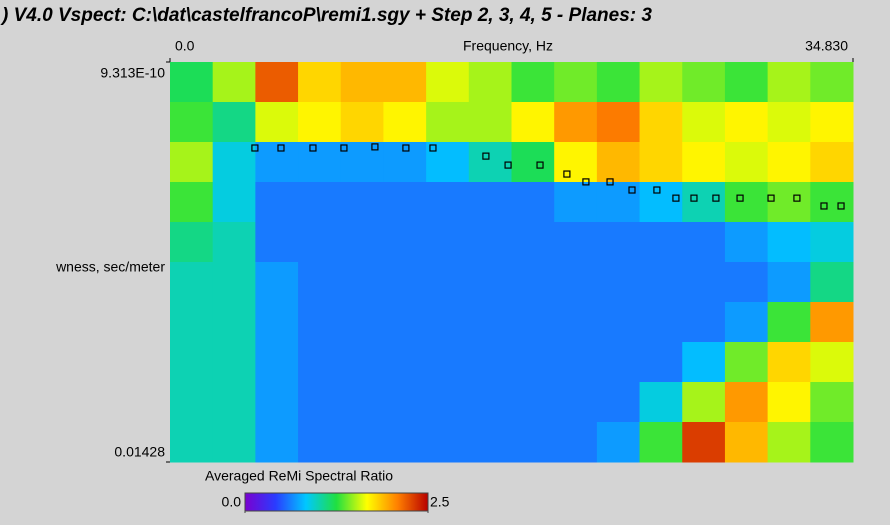 The image size is (890, 525). I want to click on colorbar-tick-label: 2.5, so click(440, 502).